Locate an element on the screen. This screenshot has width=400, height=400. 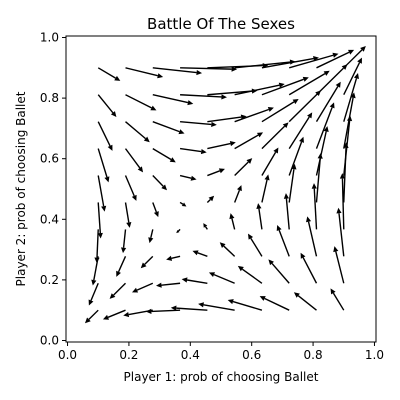
y-axis: 0.0 0.2 0.4 0.6 0.8 1.0 is located at coordinates (53, 189).